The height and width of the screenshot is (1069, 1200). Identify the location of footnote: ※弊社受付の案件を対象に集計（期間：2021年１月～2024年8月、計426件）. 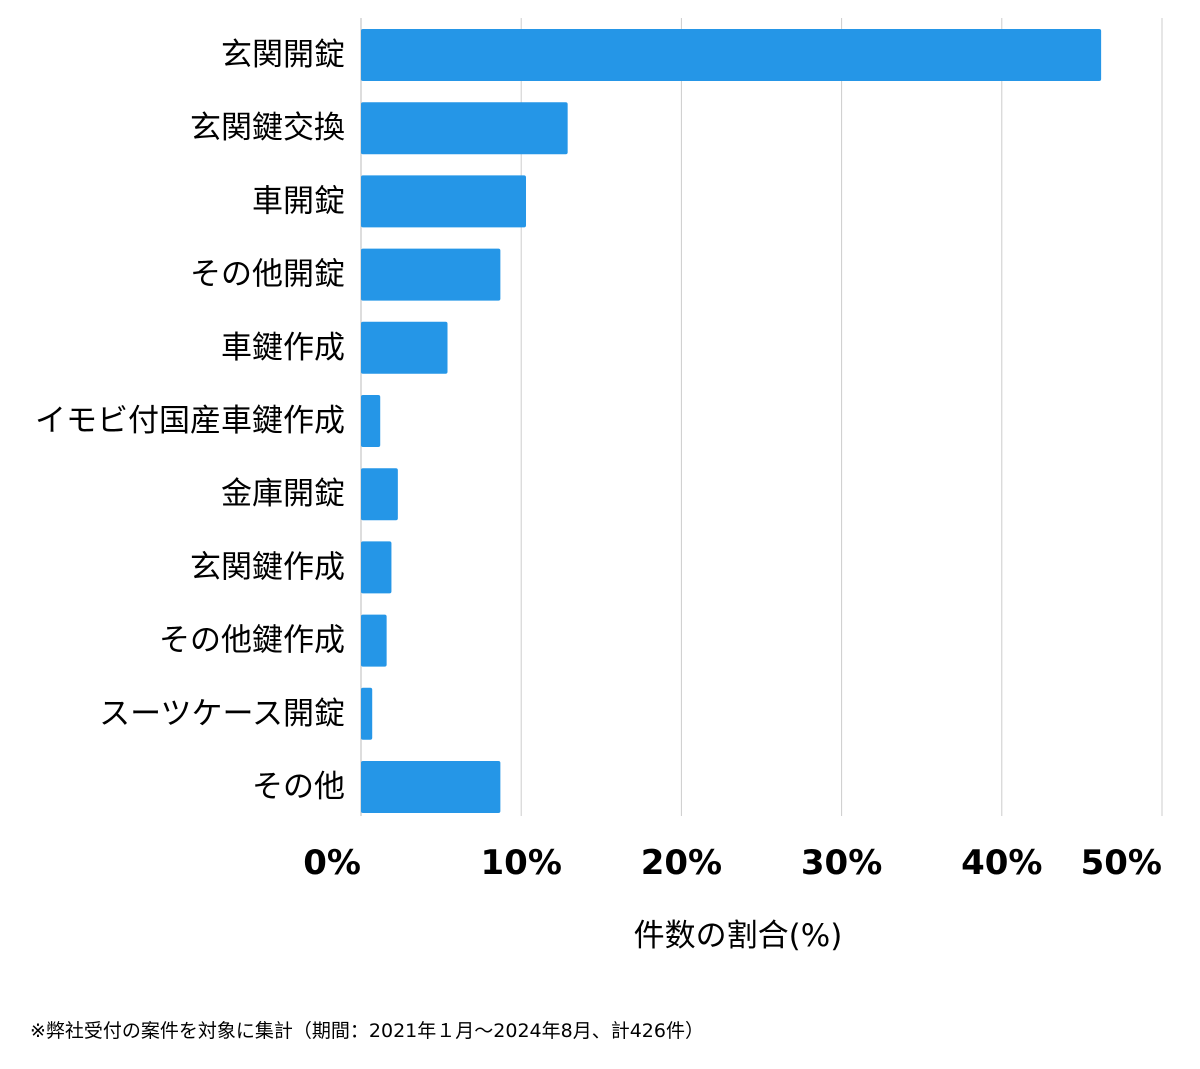
(367, 1031).